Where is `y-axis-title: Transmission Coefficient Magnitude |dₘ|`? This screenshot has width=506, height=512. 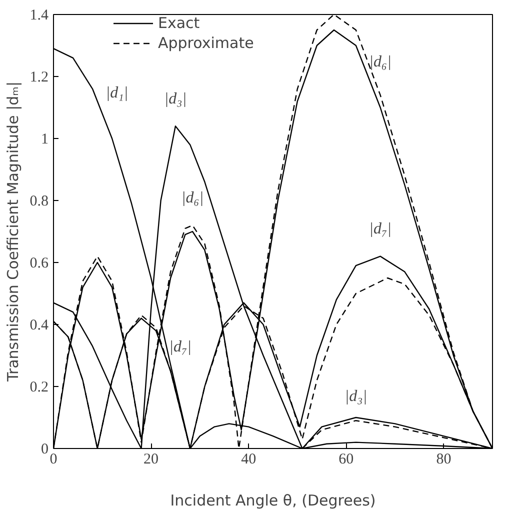
y-axis-title: Transmission Coefficient Magnitude |dₘ| is located at coordinates (13, 232).